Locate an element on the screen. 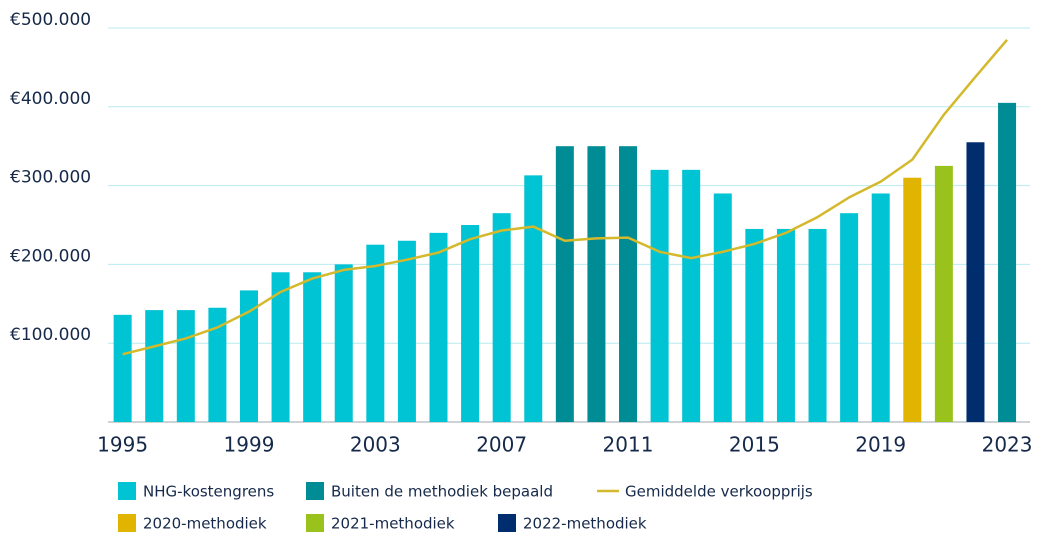 The image size is (1042, 535). x-tick-label: 2019 is located at coordinates (880, 445).